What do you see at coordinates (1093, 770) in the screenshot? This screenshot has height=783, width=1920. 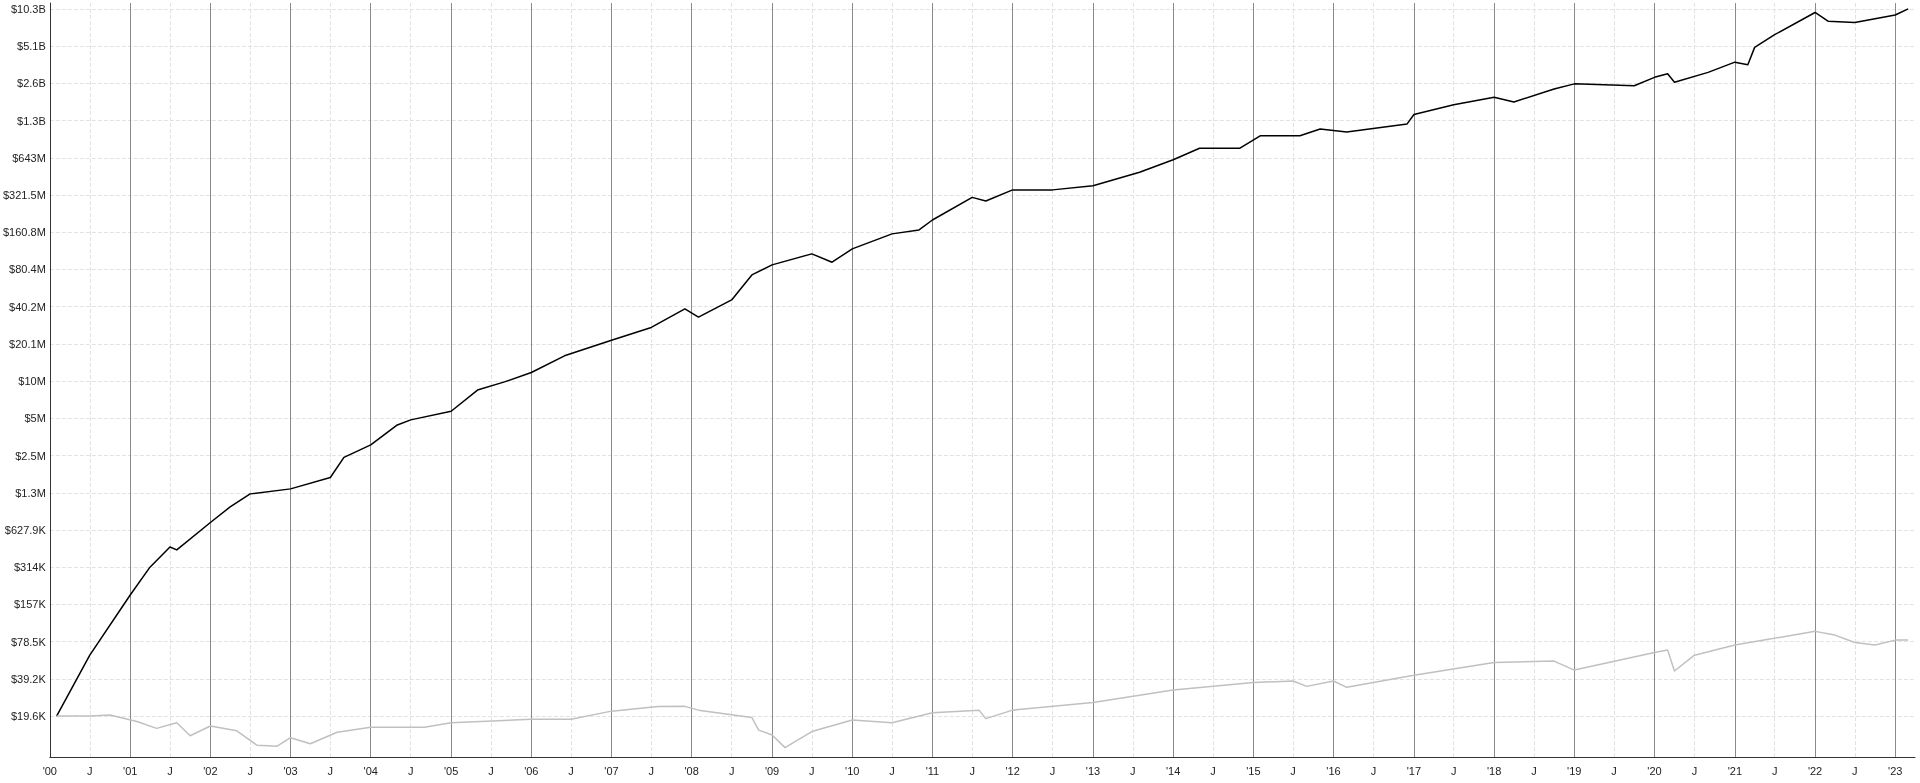 I see `x-tick-label: '13` at bounding box center [1093, 770].